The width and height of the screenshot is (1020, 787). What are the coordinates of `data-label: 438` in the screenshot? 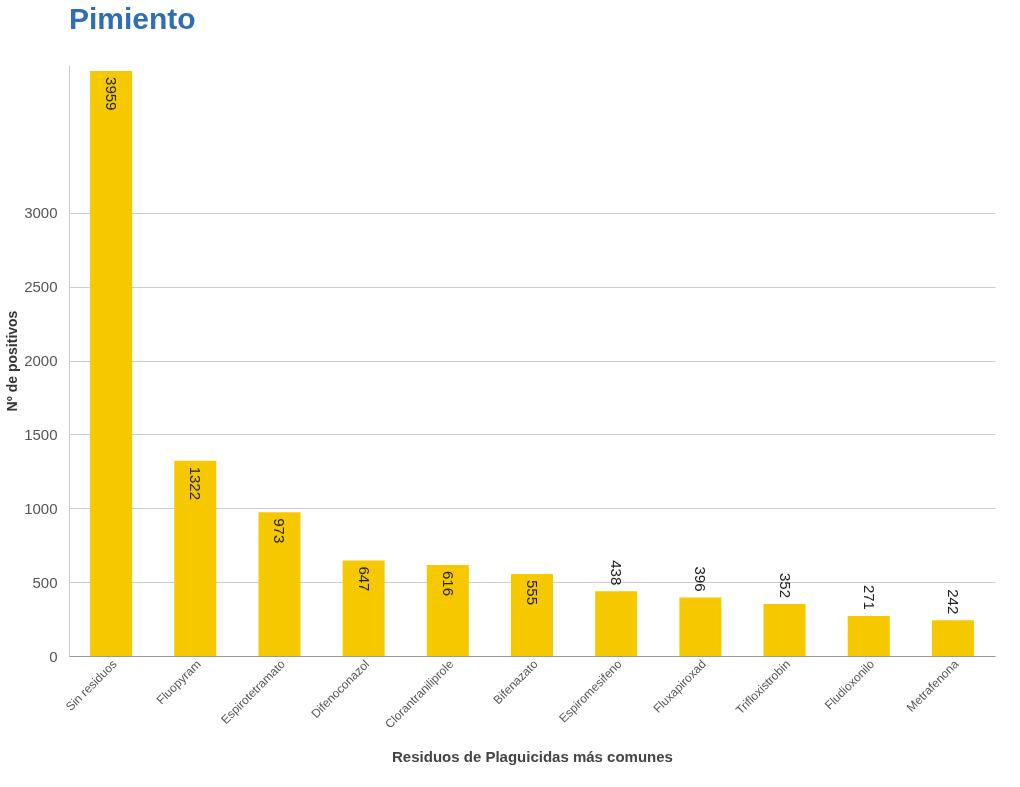 It's located at (617, 573).